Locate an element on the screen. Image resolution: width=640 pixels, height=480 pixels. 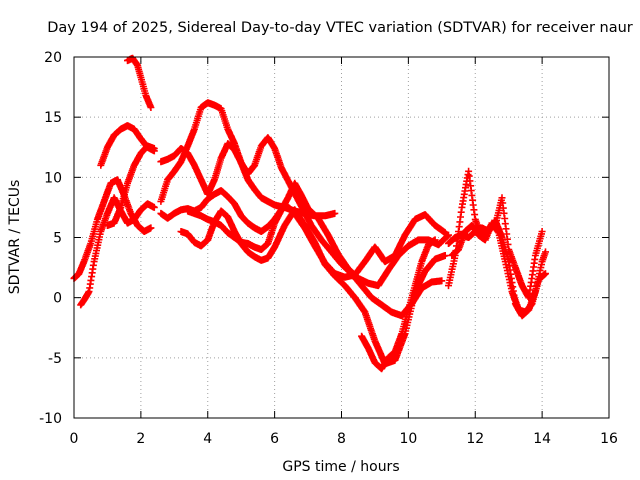
x-axis-label: GPS time / hours is located at coordinates (340, 467).